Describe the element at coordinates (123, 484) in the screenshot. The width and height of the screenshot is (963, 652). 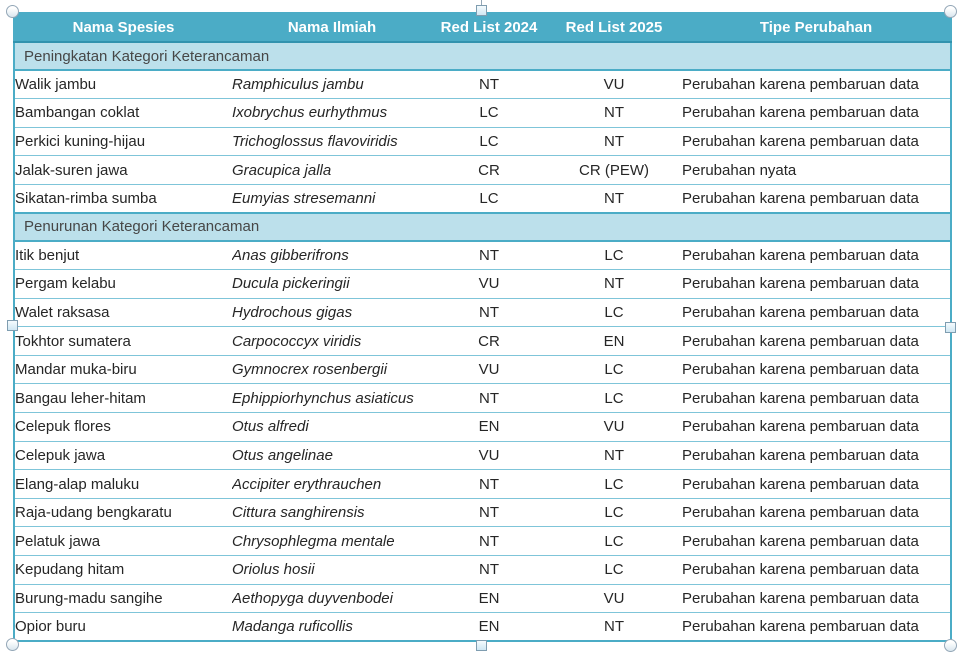
I see `species-cell: Elang-alap maluku` at that location.